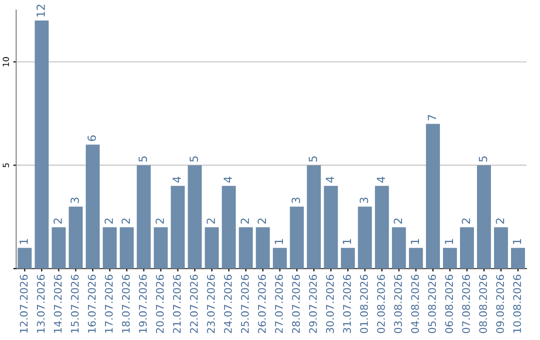  Describe the element at coordinates (160, 304) in the screenshot. I see `x-tick-label: 20.07.2026` at that location.